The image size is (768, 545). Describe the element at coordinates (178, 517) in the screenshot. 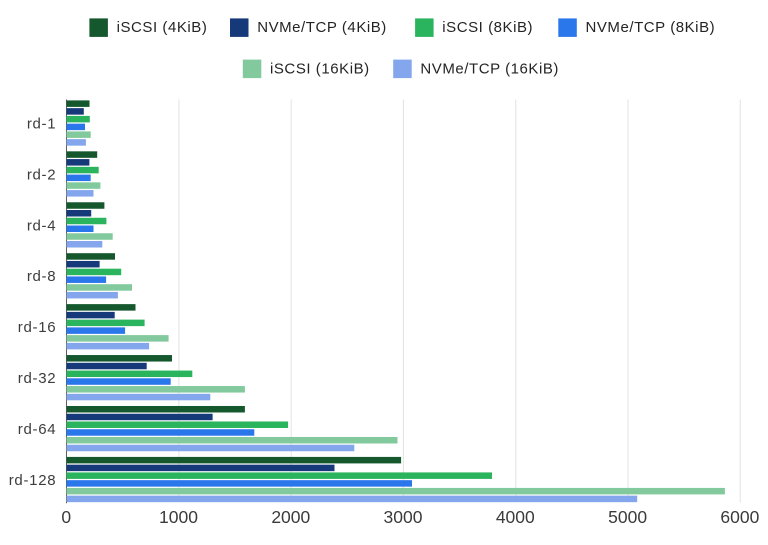

I see `svg-text: 1000` at that location.